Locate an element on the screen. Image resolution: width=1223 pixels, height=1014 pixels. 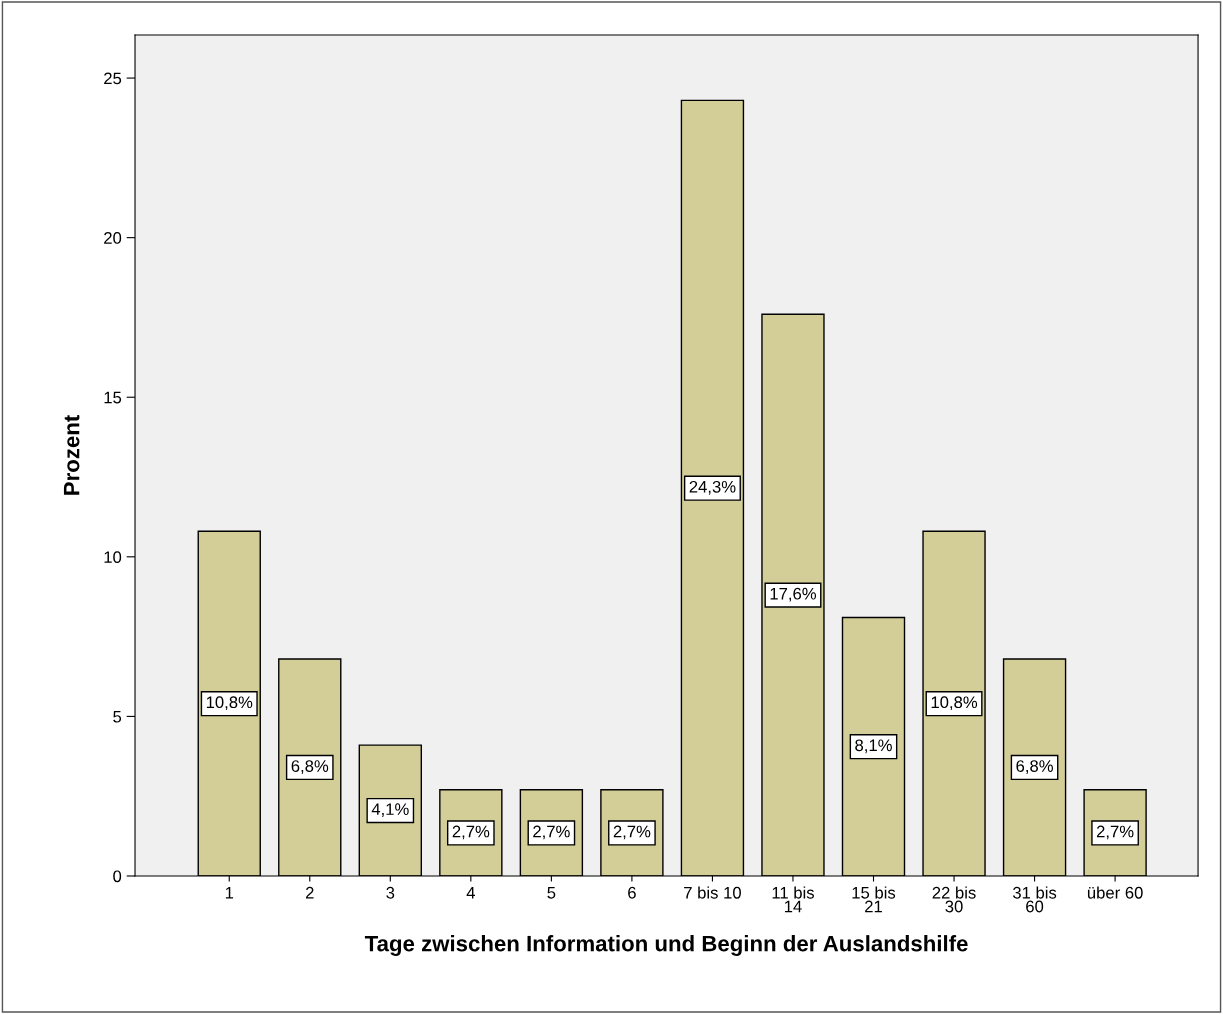
x-tick-label: 31 bis 60 is located at coordinates (1034, 899).